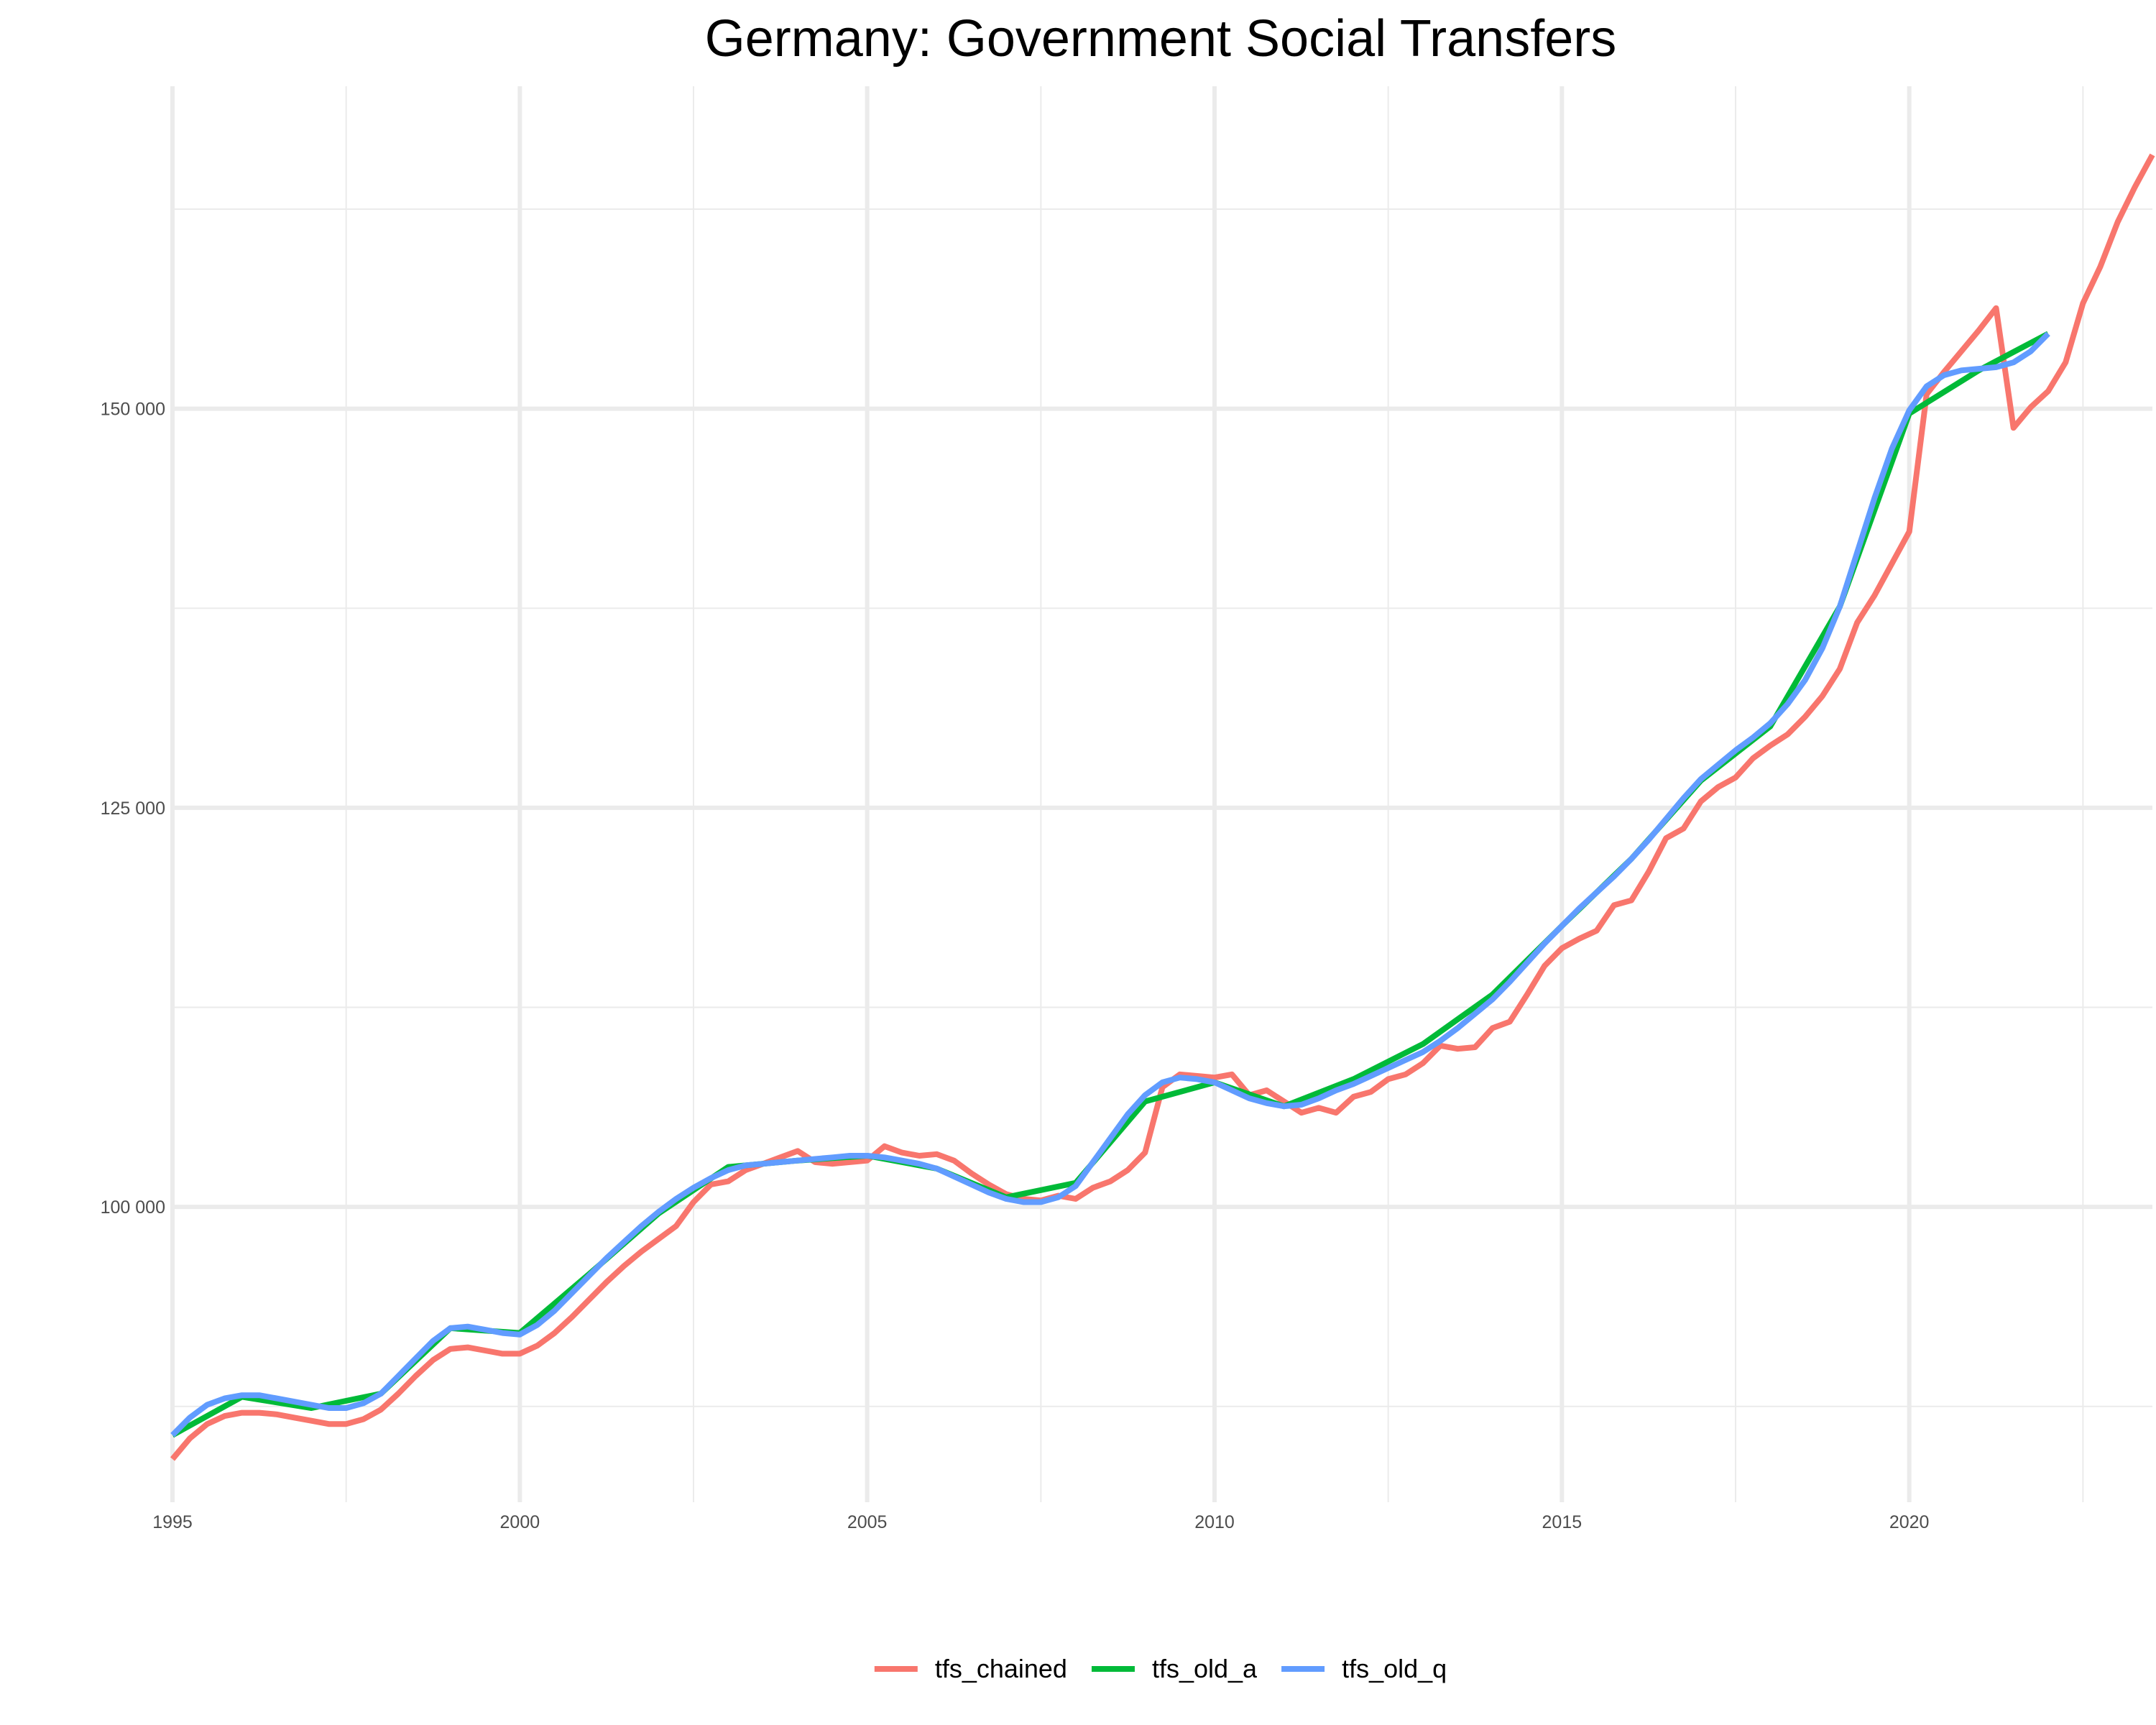 This screenshot has width=2156, height=1725. I want to click on x-tick-label: 1995, so click(172, 1522).